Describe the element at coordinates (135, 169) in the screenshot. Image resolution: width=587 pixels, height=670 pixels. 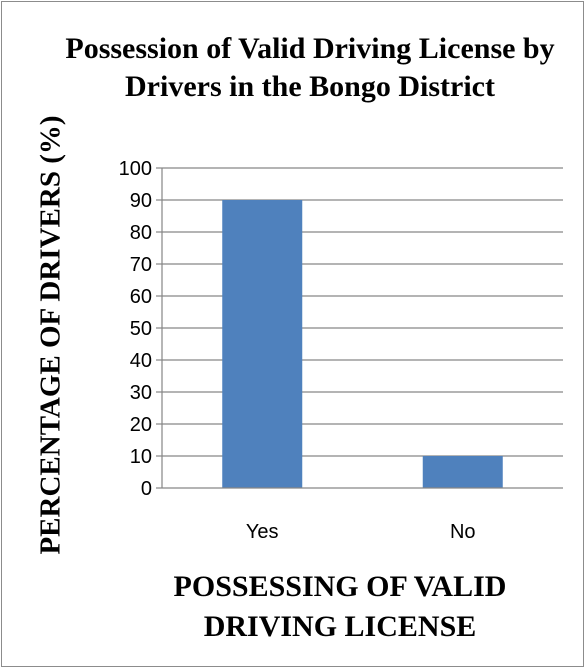
I see `y-tick-label: 100` at that location.